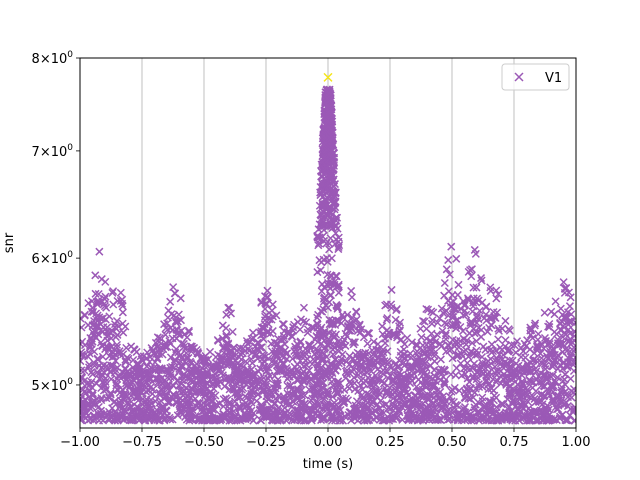 The image size is (640, 480). Describe the element at coordinates (9, 242) in the screenshot. I see `y-axis-label: snr` at that location.